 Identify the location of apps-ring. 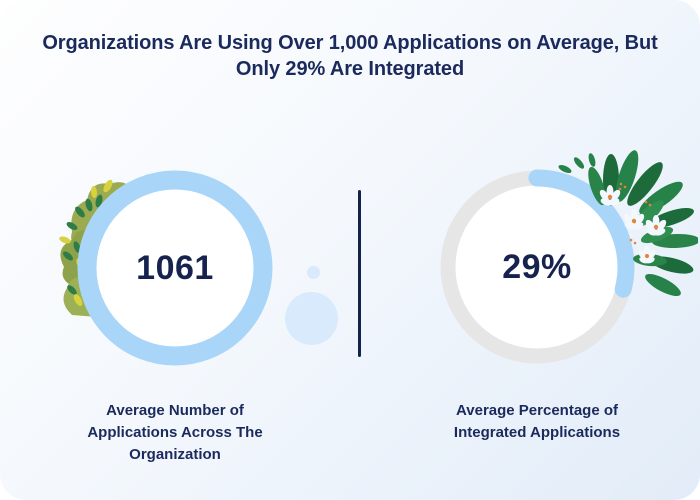
(175, 268).